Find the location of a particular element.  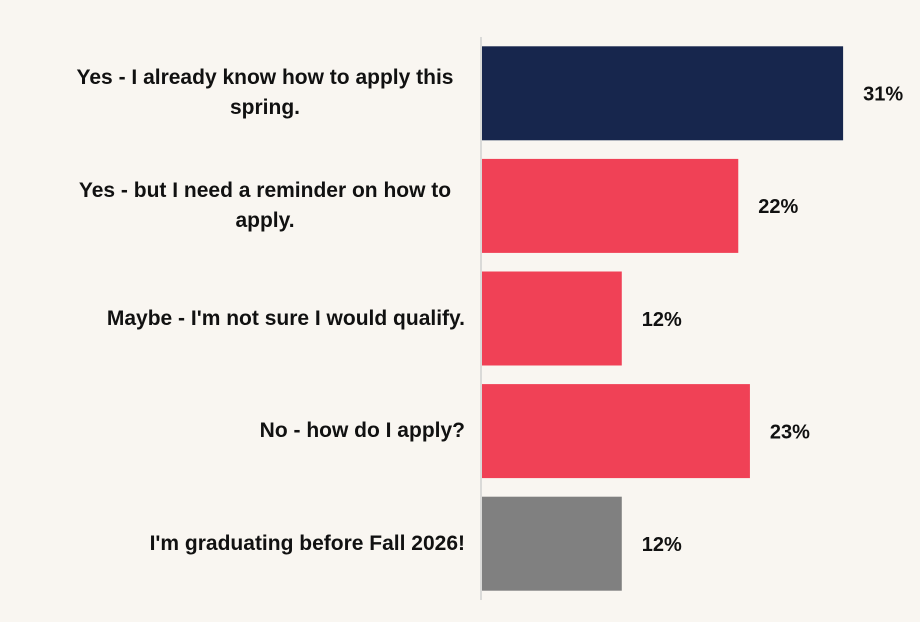

category-label: I'm graduating before Fall 2026! is located at coordinates (307, 543).